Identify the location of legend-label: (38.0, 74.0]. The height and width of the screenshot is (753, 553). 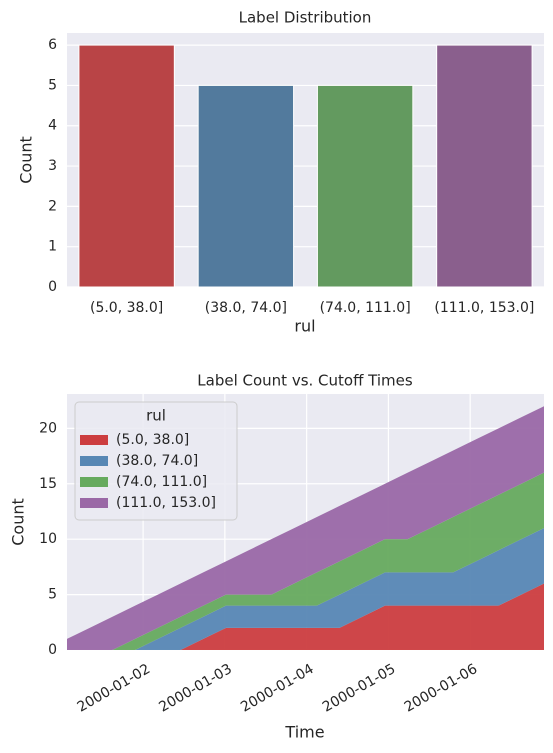
(157, 461).